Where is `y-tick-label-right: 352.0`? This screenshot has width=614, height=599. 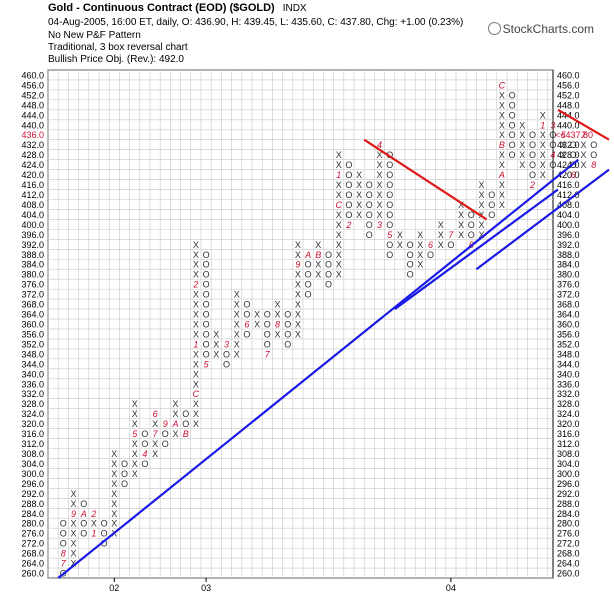
y-tick-label-right: 352.0 is located at coordinates (568, 344).